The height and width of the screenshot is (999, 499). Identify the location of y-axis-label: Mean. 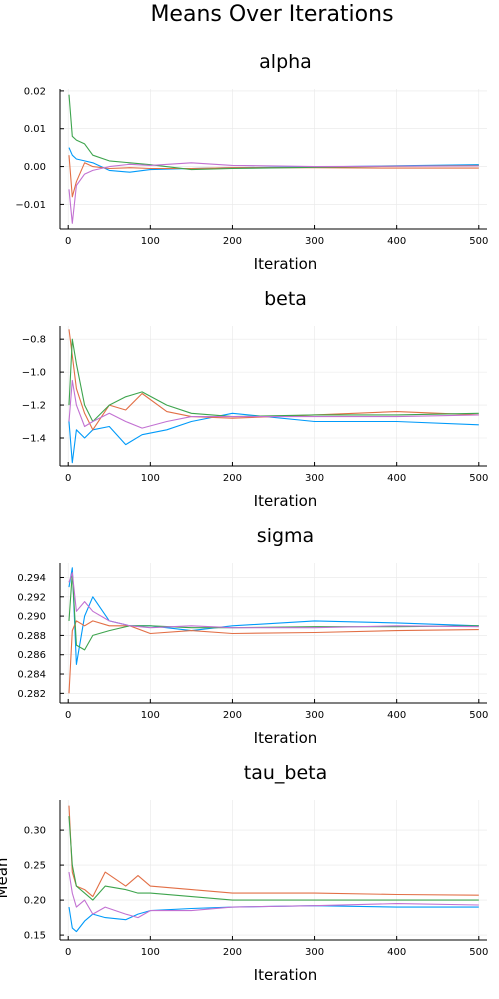
(5, 878).